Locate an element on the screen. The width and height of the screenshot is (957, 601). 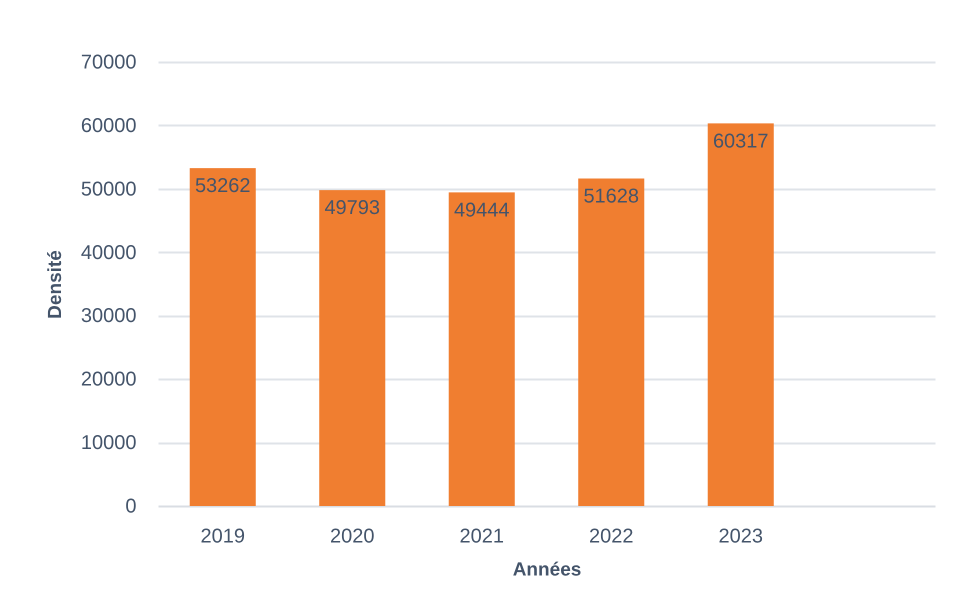
y-tick-label: 50000 is located at coordinates (108, 189).